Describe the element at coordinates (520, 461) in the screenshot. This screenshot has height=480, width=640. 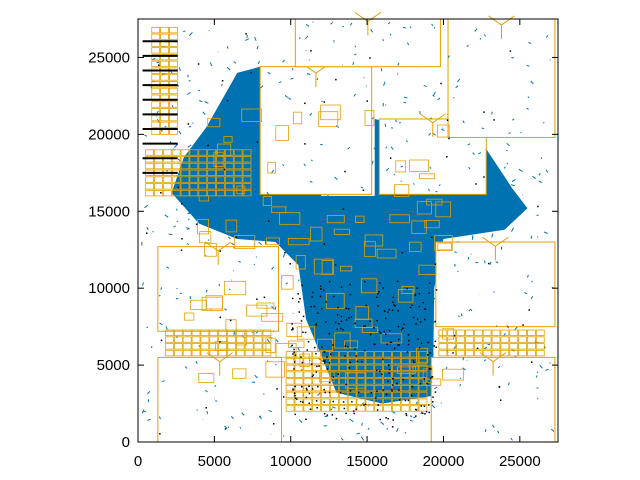
I see `x-tick-label: 25000` at that location.